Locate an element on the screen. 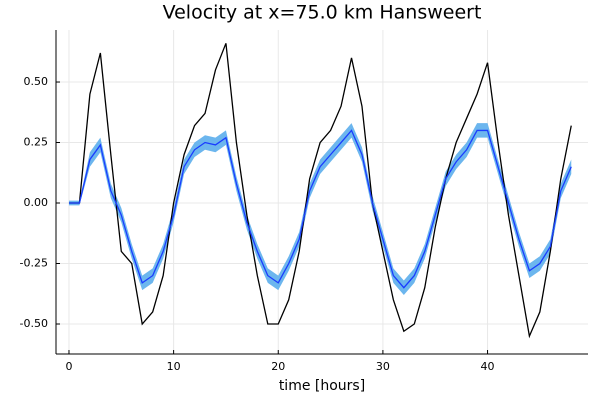  chart-title: Velocity at x=75.0 km Hansweert is located at coordinates (322, 13).